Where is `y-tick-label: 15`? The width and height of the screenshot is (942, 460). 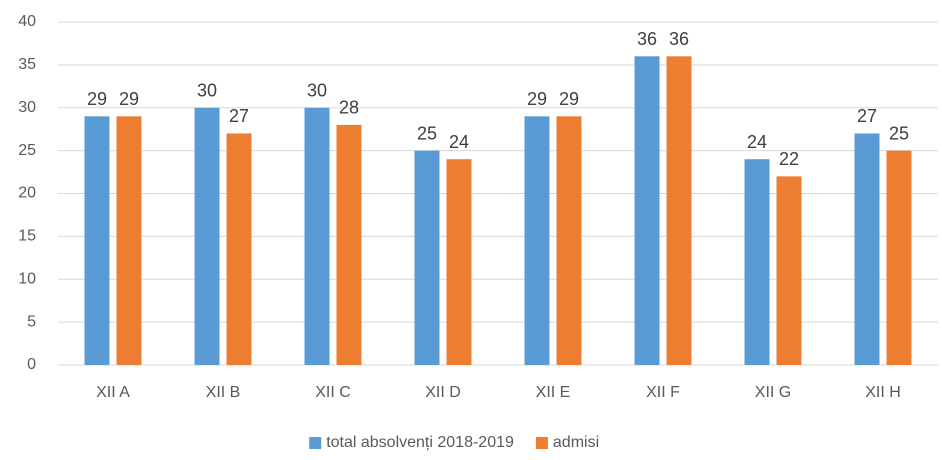
y-tick-label: 15 is located at coordinates (27, 236).